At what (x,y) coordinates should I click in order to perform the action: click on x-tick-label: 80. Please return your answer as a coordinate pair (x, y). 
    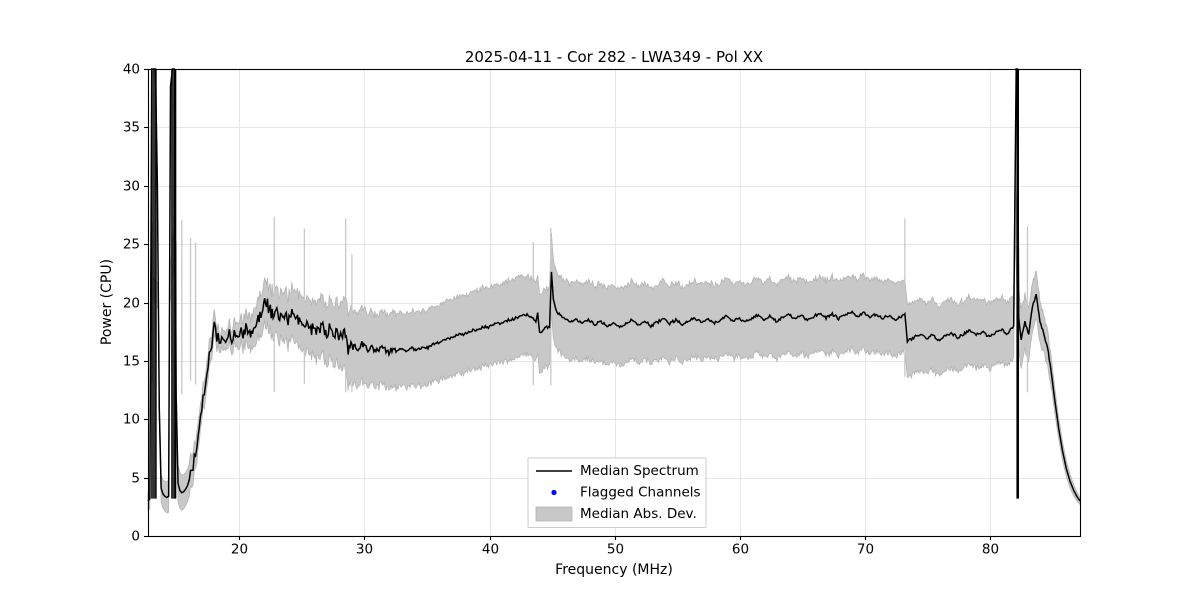
    Looking at the image, I should click on (990, 550).